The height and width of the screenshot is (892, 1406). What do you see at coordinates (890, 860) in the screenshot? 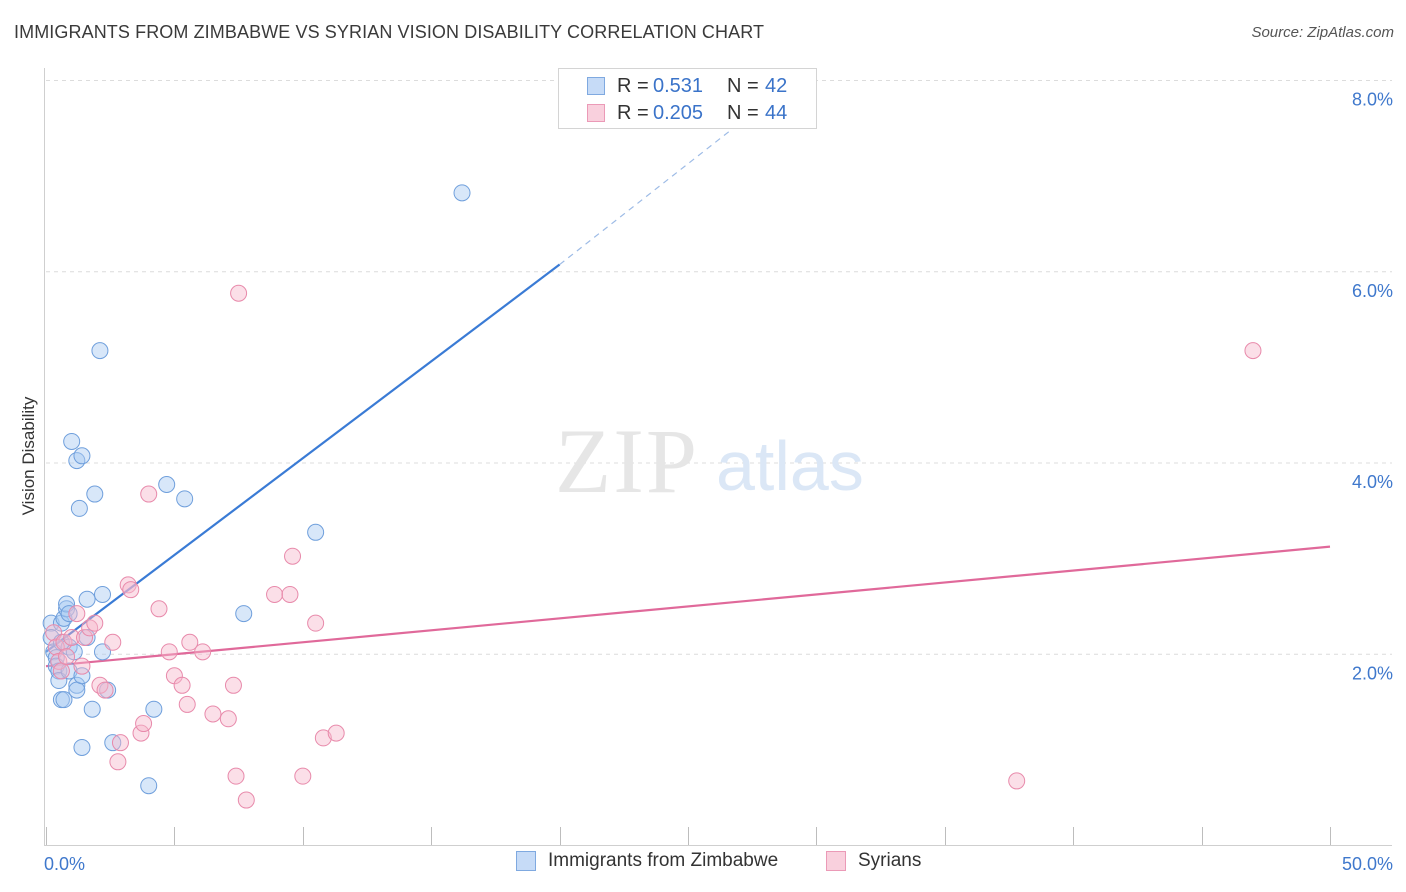
I see `legend-label-syrians: Syrians` at bounding box center [890, 860].